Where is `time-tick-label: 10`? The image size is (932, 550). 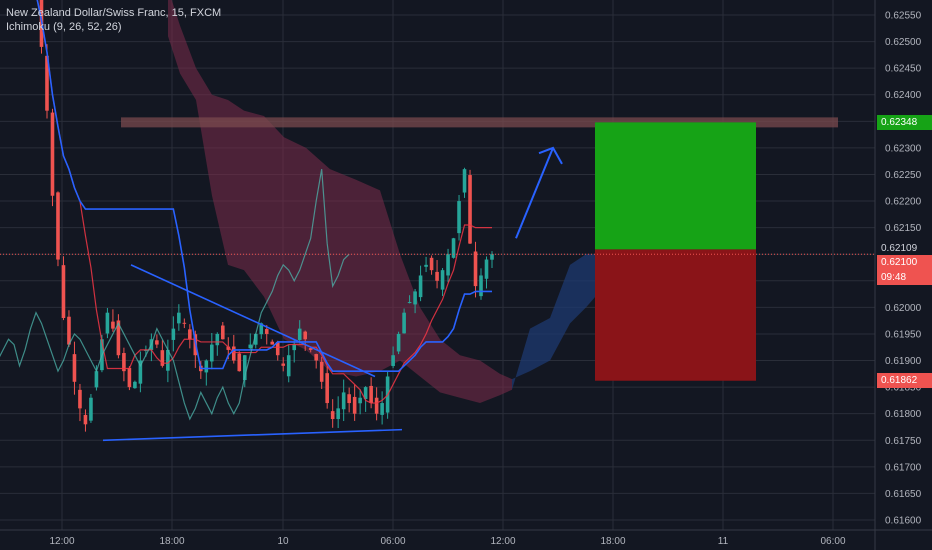
time-tick-label: 10 is located at coordinates (283, 541).